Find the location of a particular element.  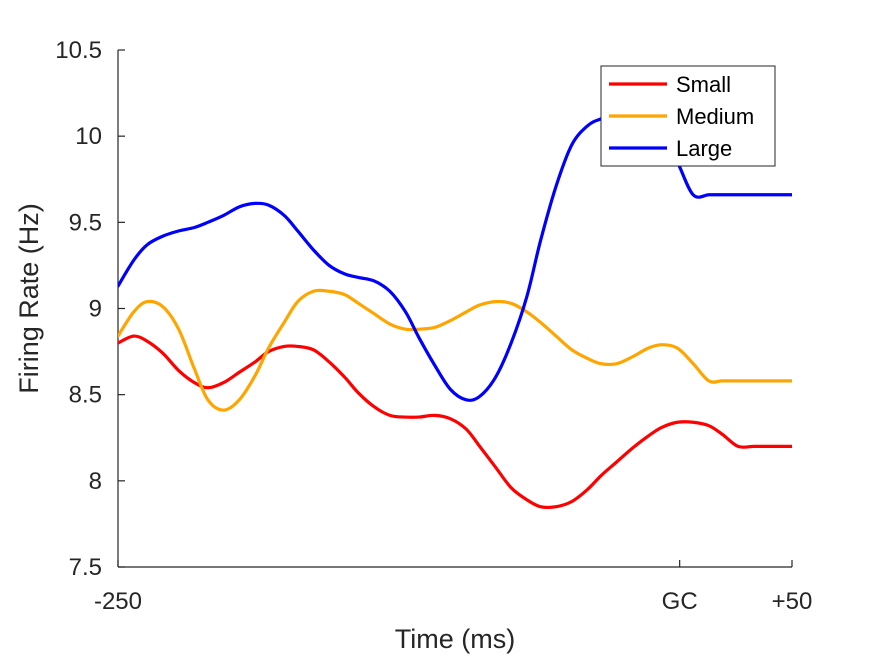

y-axis-title: Firing Rate (Hz) is located at coordinates (29, 298).